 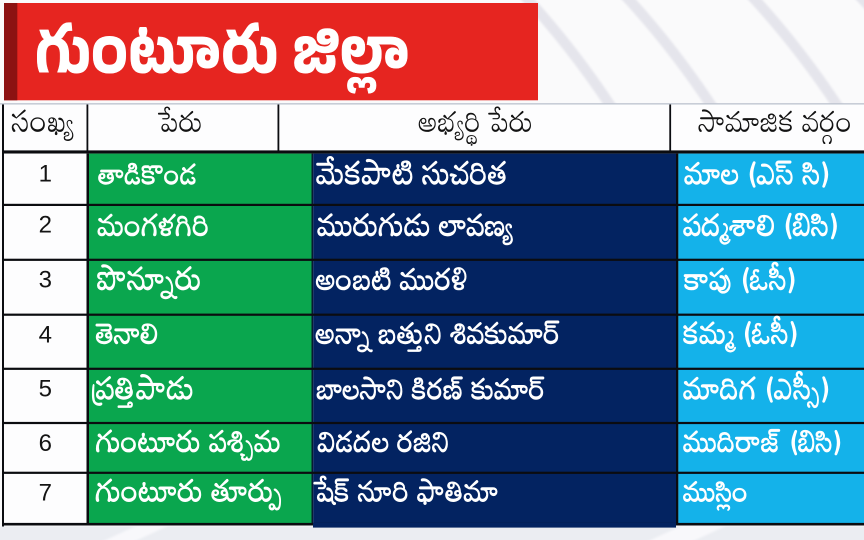 What do you see at coordinates (45, 280) in the screenshot?
I see `svg-text: 3` at bounding box center [45, 280].